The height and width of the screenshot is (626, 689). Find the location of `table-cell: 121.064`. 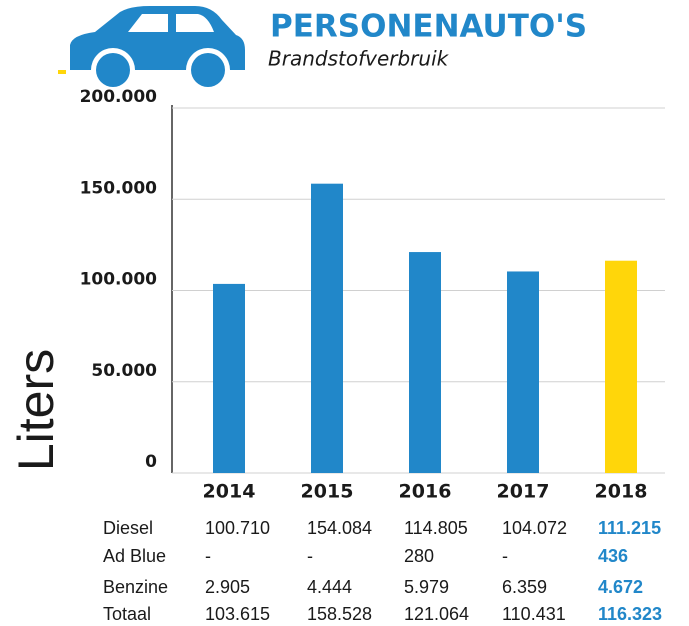

table-cell: 121.064 is located at coordinates (436, 614).